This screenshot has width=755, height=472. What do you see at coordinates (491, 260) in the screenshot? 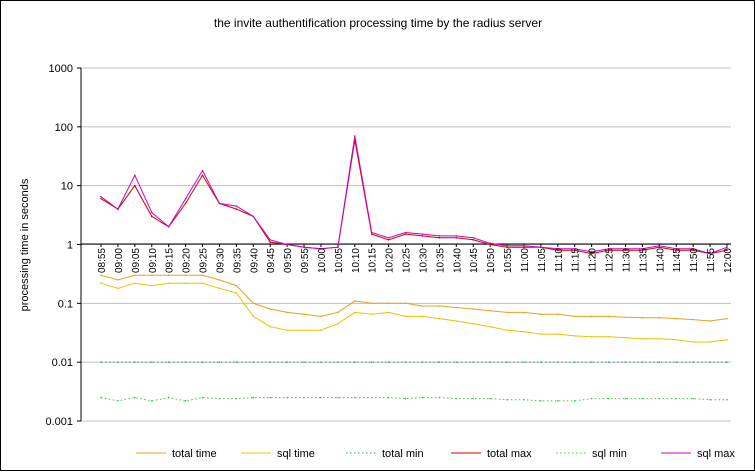
I see `x-tick-label: 10:50` at bounding box center [491, 260].